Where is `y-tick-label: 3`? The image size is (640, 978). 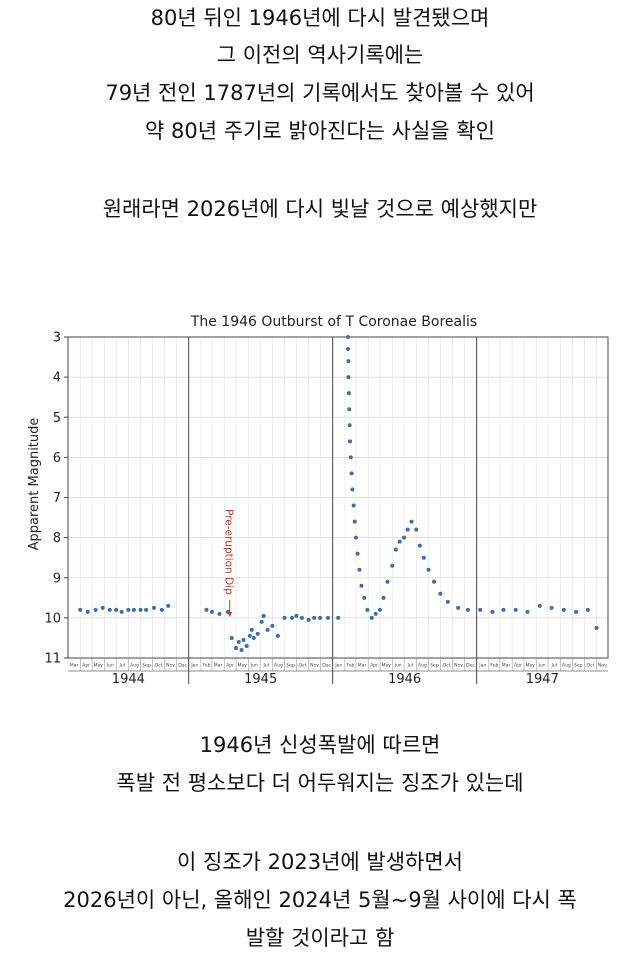 y-tick-label: 3 is located at coordinates (57, 338).